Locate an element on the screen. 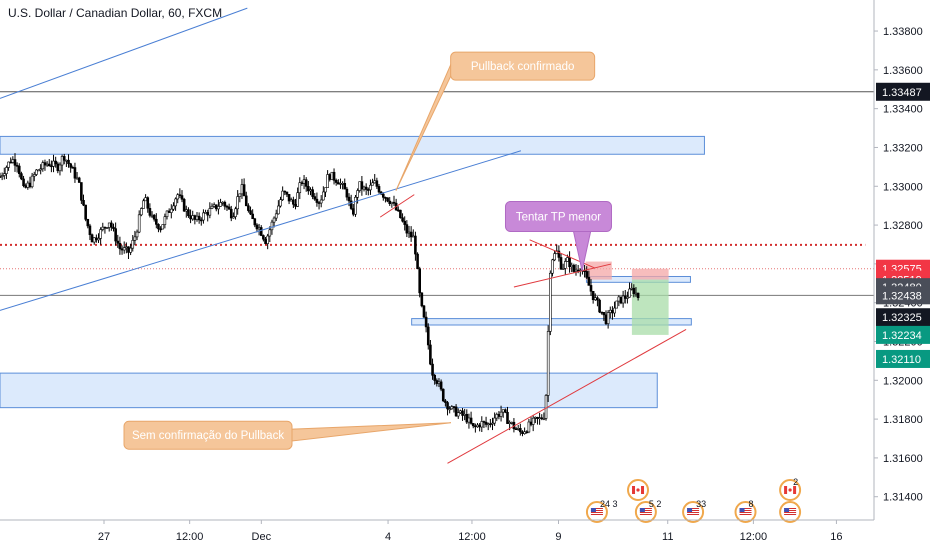 The height and width of the screenshot is (555, 932). event-icon-4: 8 is located at coordinates (745, 511).